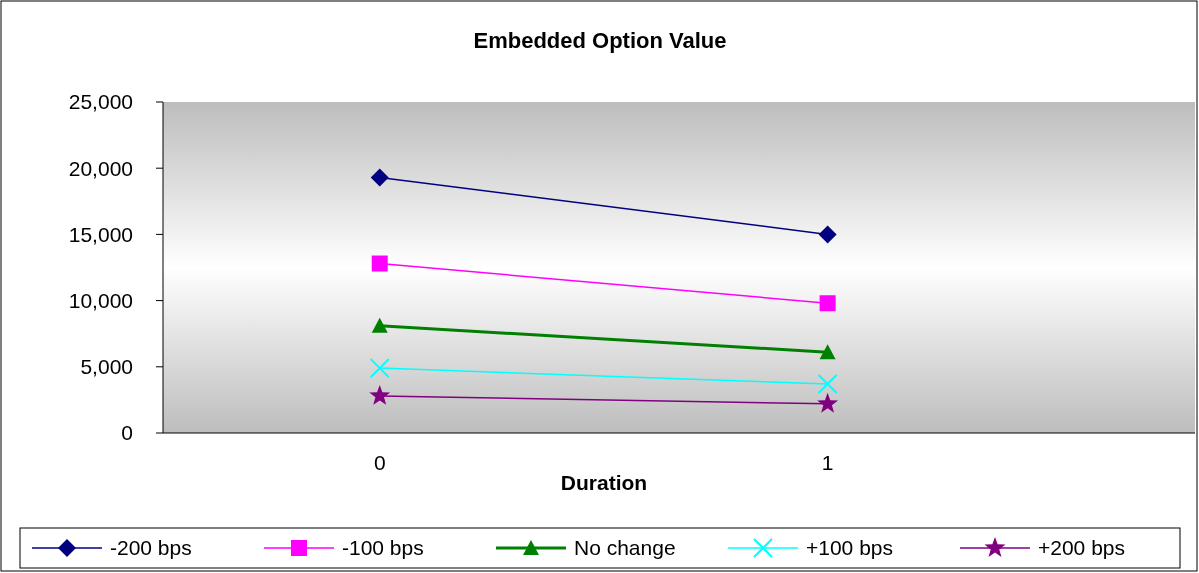  What do you see at coordinates (106, 367) in the screenshot?
I see `y-tick-label: 5,000` at bounding box center [106, 367].